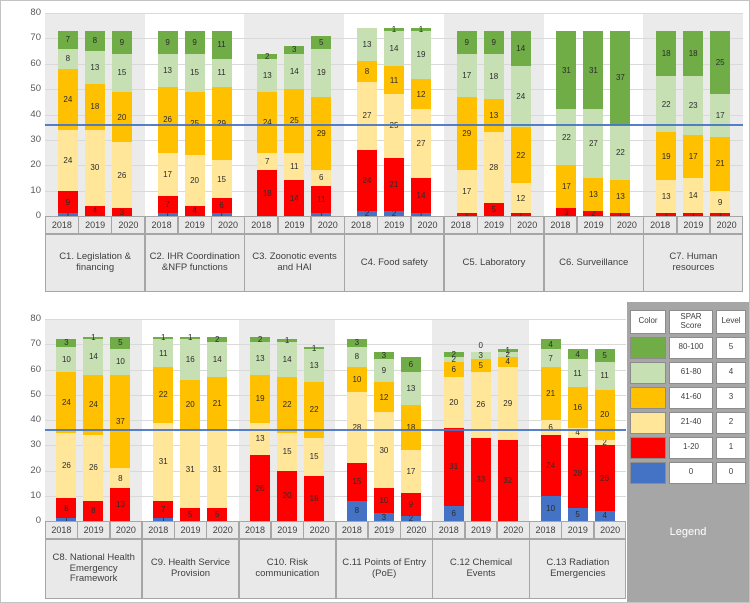 Image resolution: width=750 pixels, height=603 pixels. Describe the element at coordinates (120, 478) in the screenshot. I see `bar-segment-label: 8` at that location.